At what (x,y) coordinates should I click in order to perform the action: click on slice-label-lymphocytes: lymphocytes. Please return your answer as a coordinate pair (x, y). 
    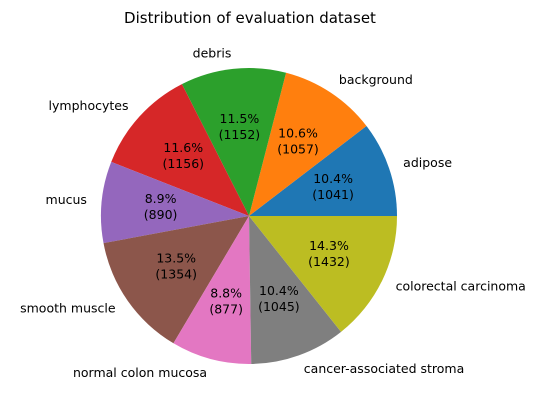
    Looking at the image, I should click on (89, 105).